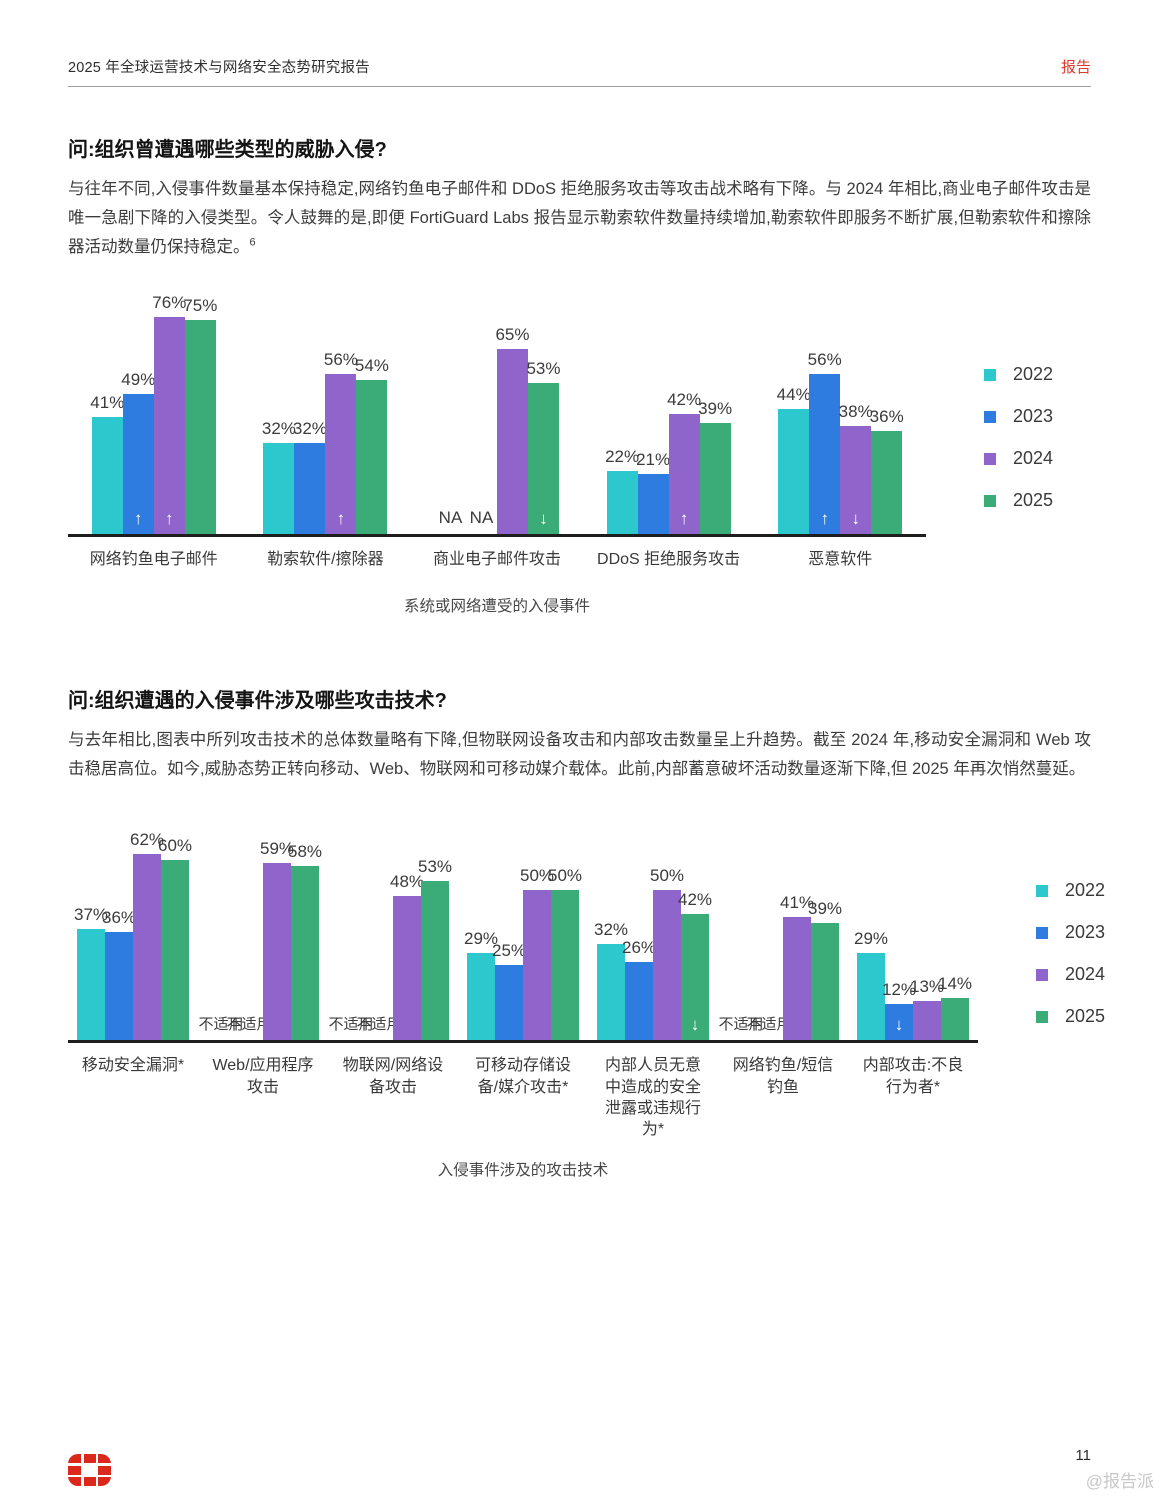 The image size is (1159, 1500). Describe the element at coordinates (899, 990) in the screenshot. I see `value-label: 12%` at that location.